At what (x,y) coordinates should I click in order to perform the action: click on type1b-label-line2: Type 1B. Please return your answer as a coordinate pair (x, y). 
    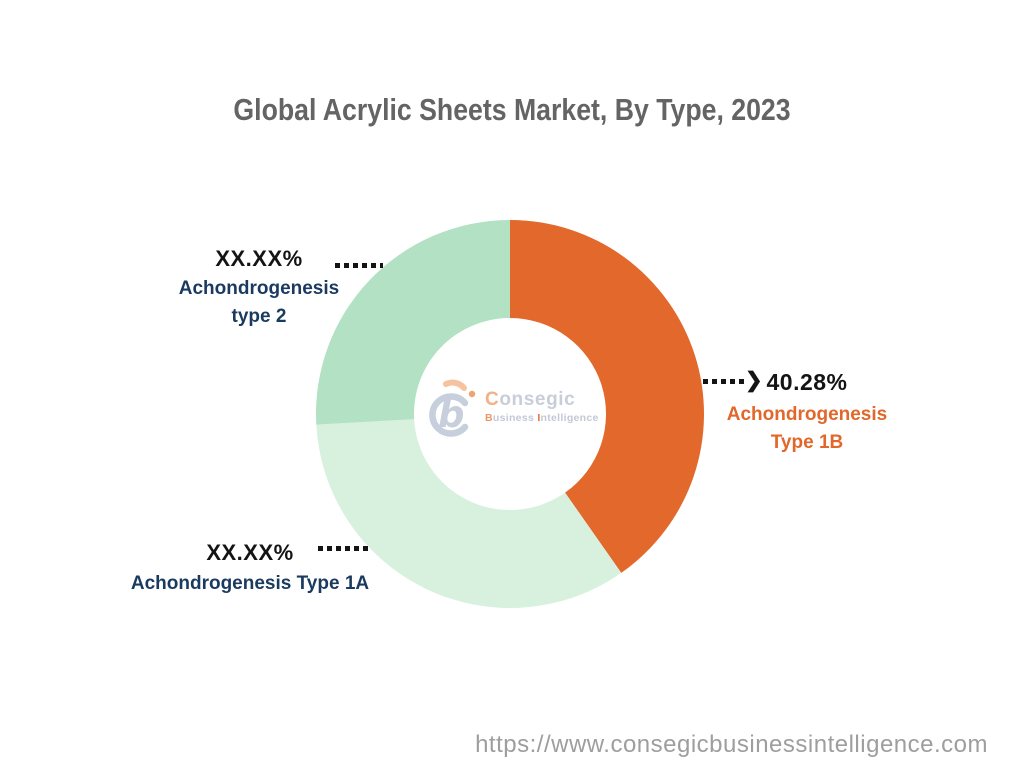
    Looking at the image, I should click on (807, 442).